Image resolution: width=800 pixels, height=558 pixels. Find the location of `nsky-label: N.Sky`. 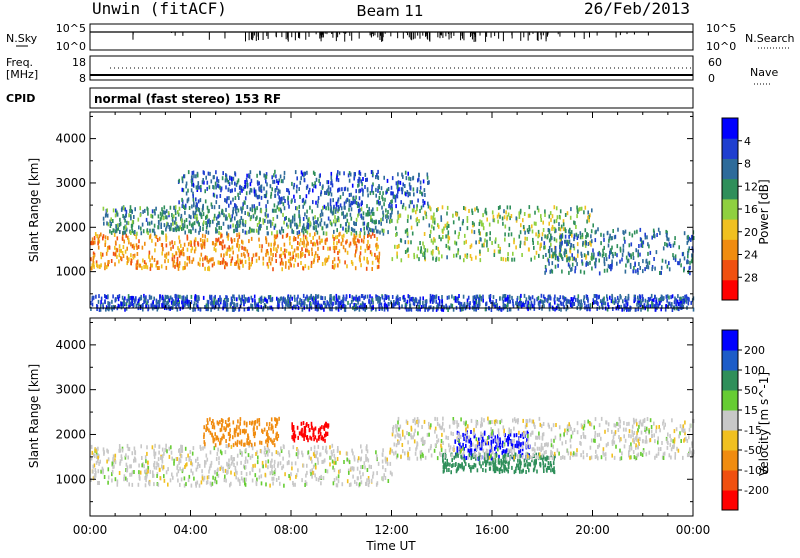

nsky-label: N.Sky is located at coordinates (22, 38).